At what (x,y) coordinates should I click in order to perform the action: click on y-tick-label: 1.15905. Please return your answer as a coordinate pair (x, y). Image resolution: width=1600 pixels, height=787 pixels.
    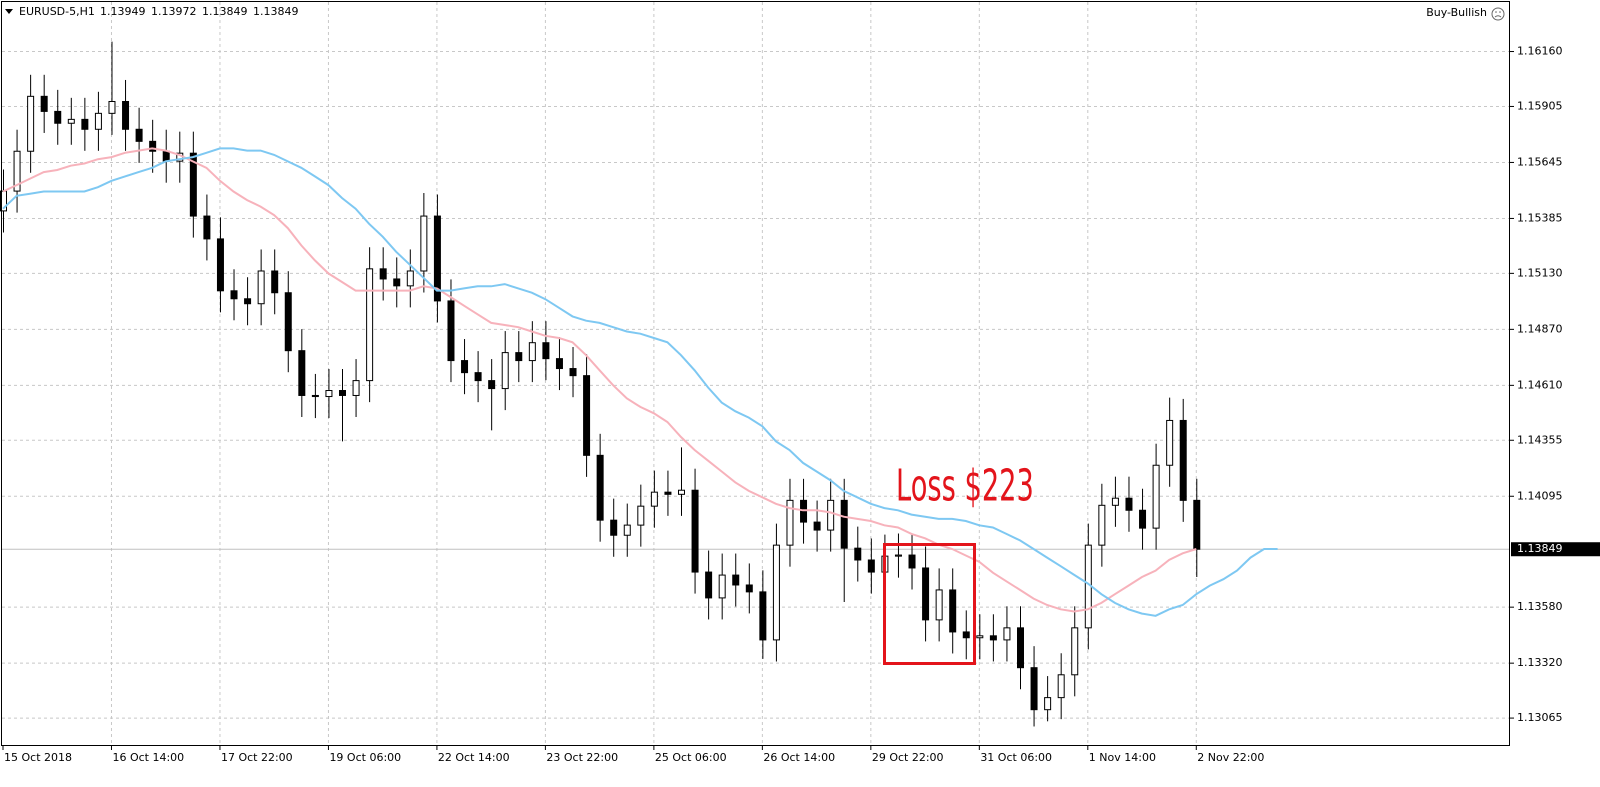
    Looking at the image, I should click on (1540, 105).